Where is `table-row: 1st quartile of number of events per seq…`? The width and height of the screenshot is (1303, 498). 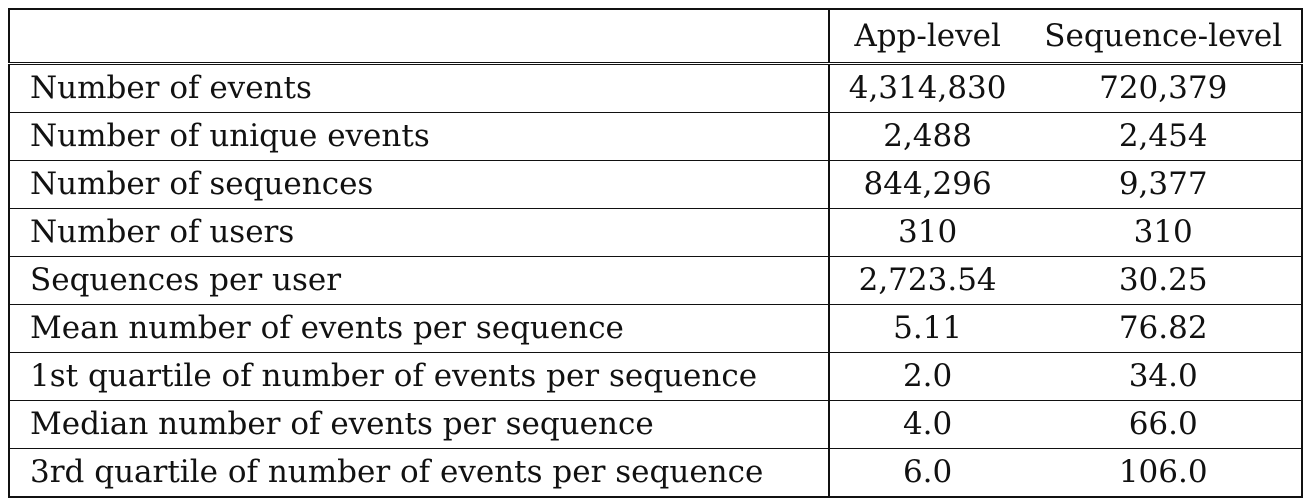 table-row: 1st quartile of number of events per seq… is located at coordinates (655, 376).